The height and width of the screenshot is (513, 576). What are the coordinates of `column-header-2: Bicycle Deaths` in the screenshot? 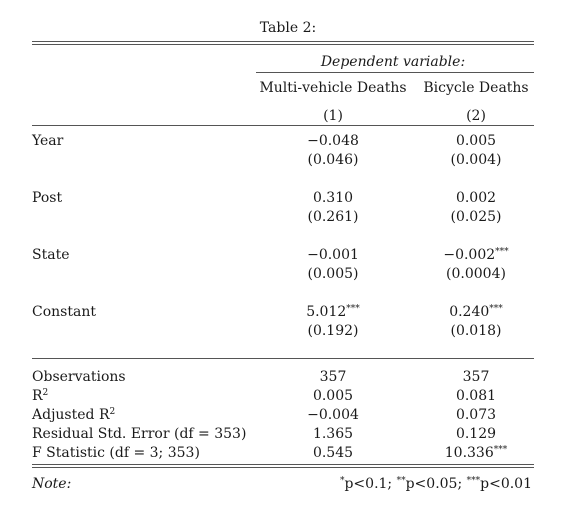 It's located at (476, 88).